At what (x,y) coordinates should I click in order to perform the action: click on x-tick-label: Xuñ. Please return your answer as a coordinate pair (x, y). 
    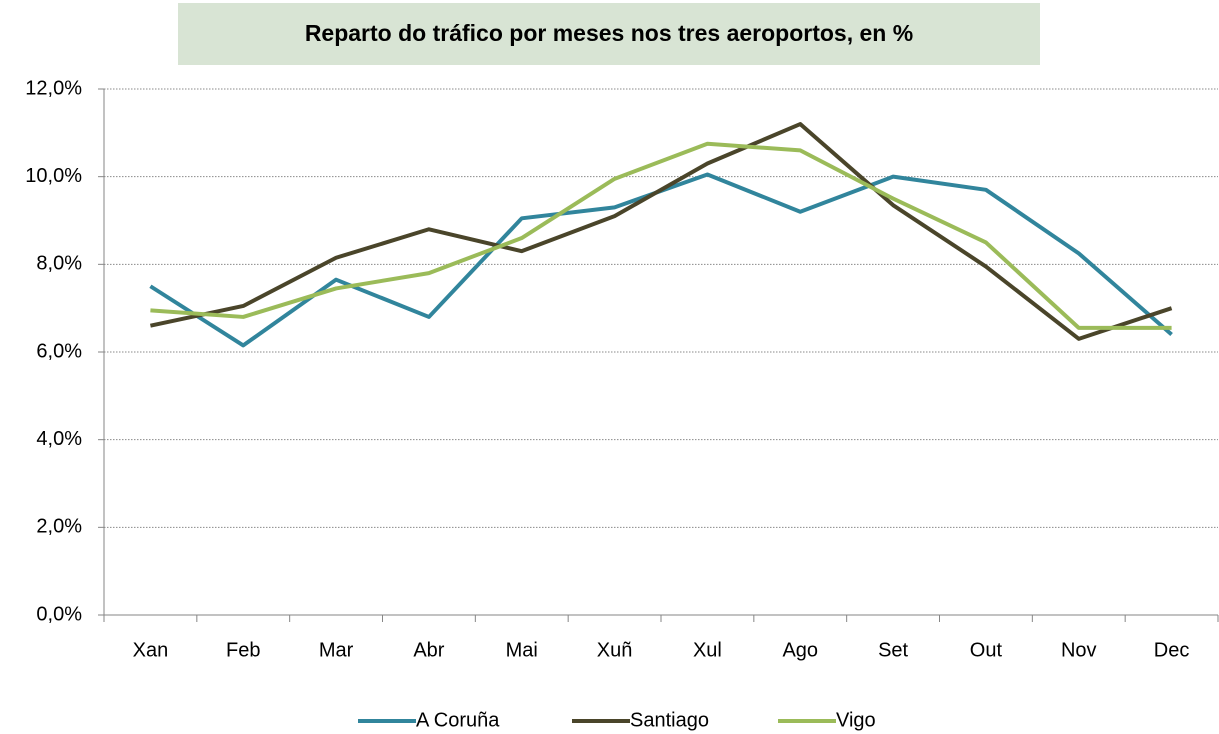
    Looking at the image, I should click on (615, 650).